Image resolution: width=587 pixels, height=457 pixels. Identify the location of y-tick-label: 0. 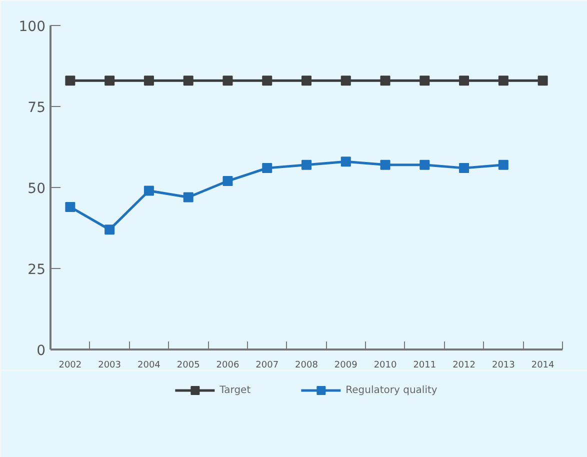
(41, 351).